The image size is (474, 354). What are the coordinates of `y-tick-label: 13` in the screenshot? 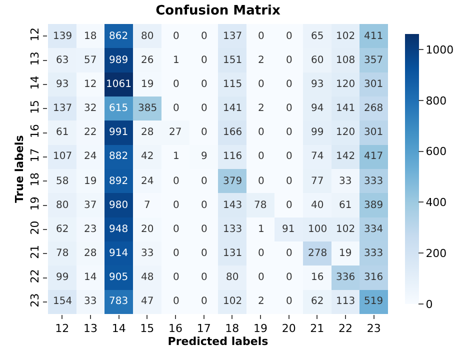 It's located at (35, 59).